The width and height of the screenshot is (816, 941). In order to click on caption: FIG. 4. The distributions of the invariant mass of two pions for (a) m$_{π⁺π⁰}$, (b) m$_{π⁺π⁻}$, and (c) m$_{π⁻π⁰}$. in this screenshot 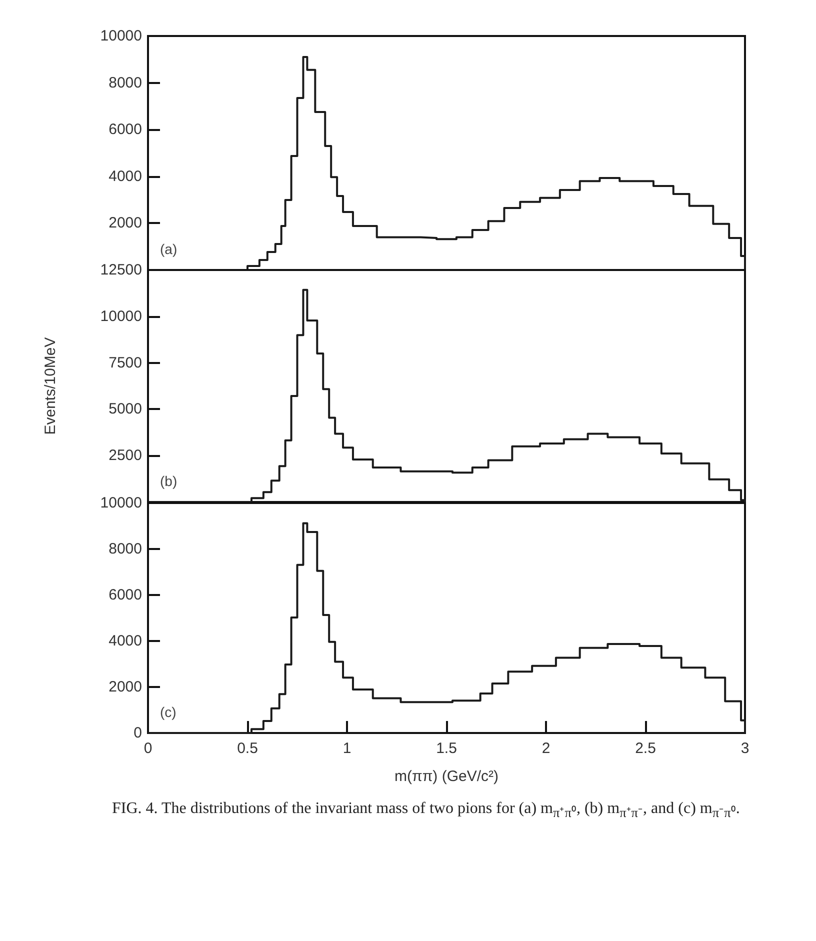, I will do `click(426, 810)`.